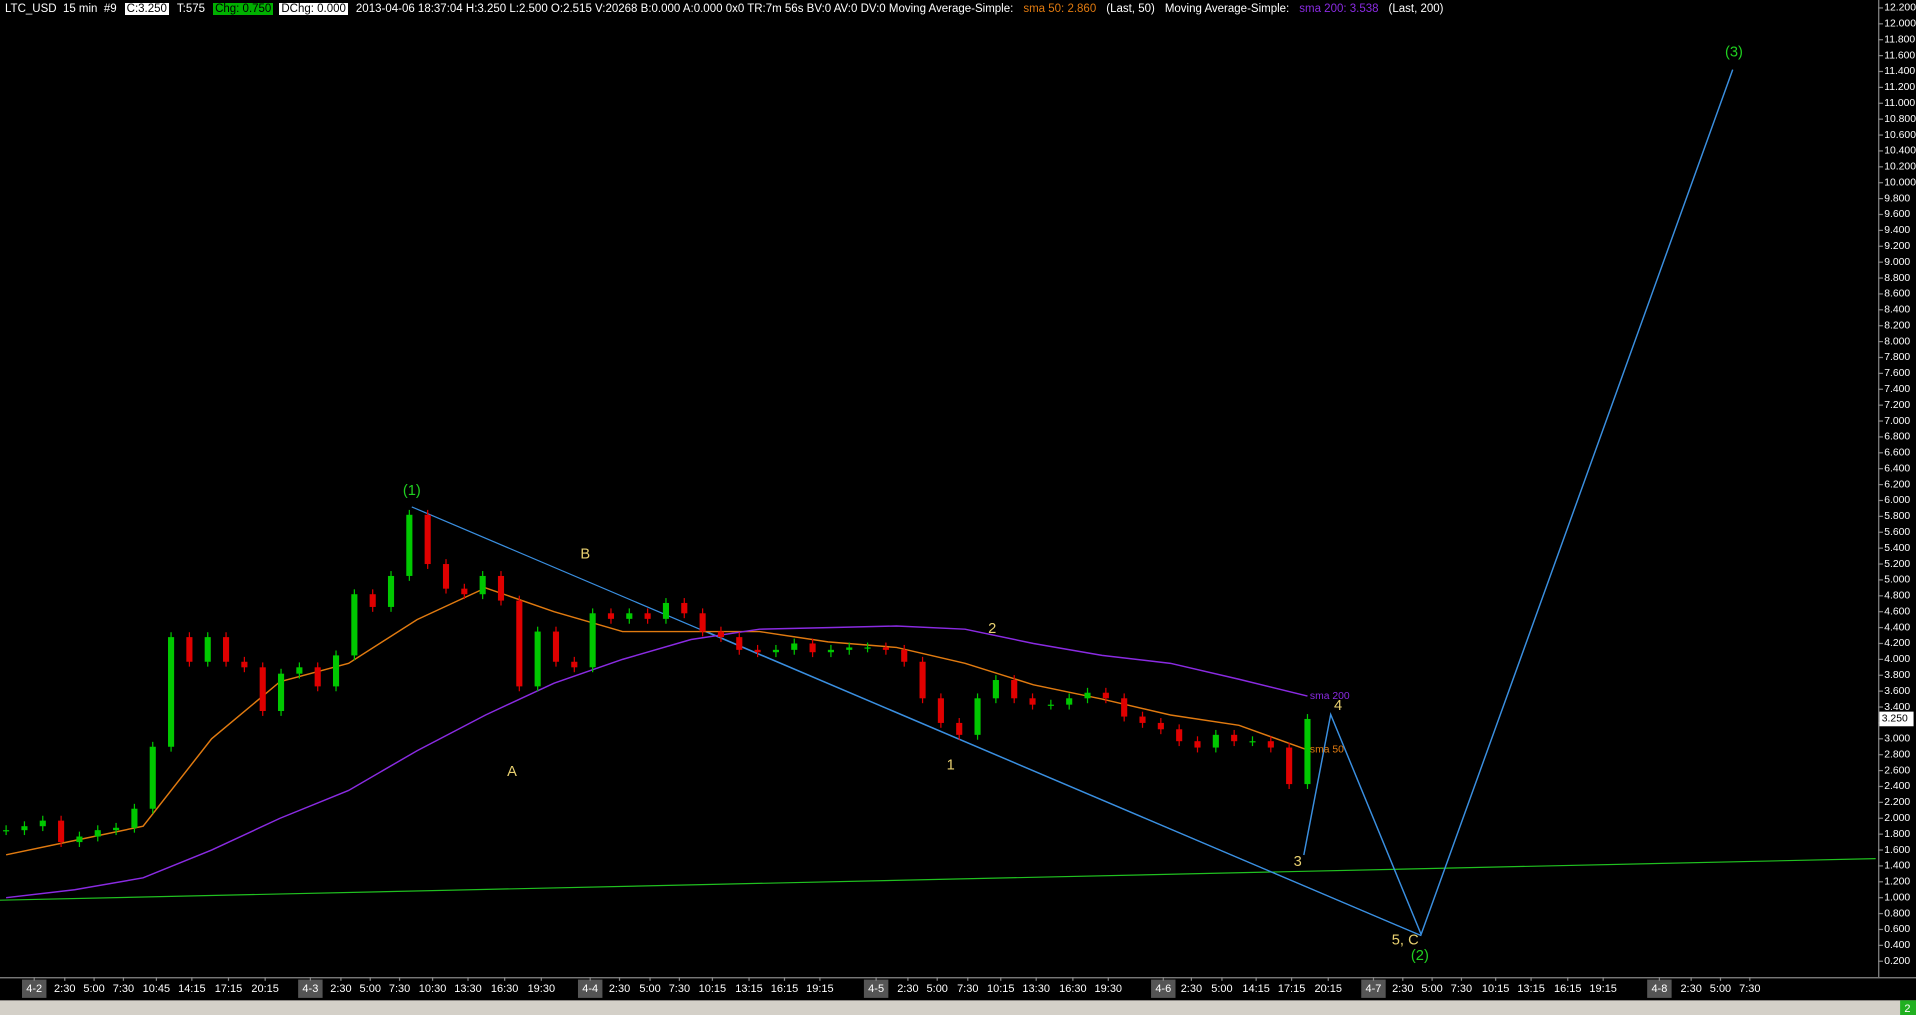 This screenshot has width=1916, height=1015. I want to click on header-item: T:575, so click(191, 8).